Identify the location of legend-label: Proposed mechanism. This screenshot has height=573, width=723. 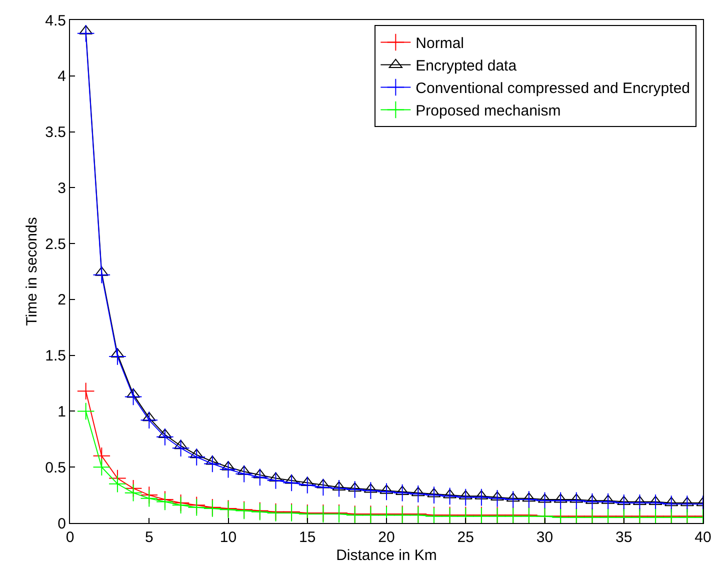
(488, 111).